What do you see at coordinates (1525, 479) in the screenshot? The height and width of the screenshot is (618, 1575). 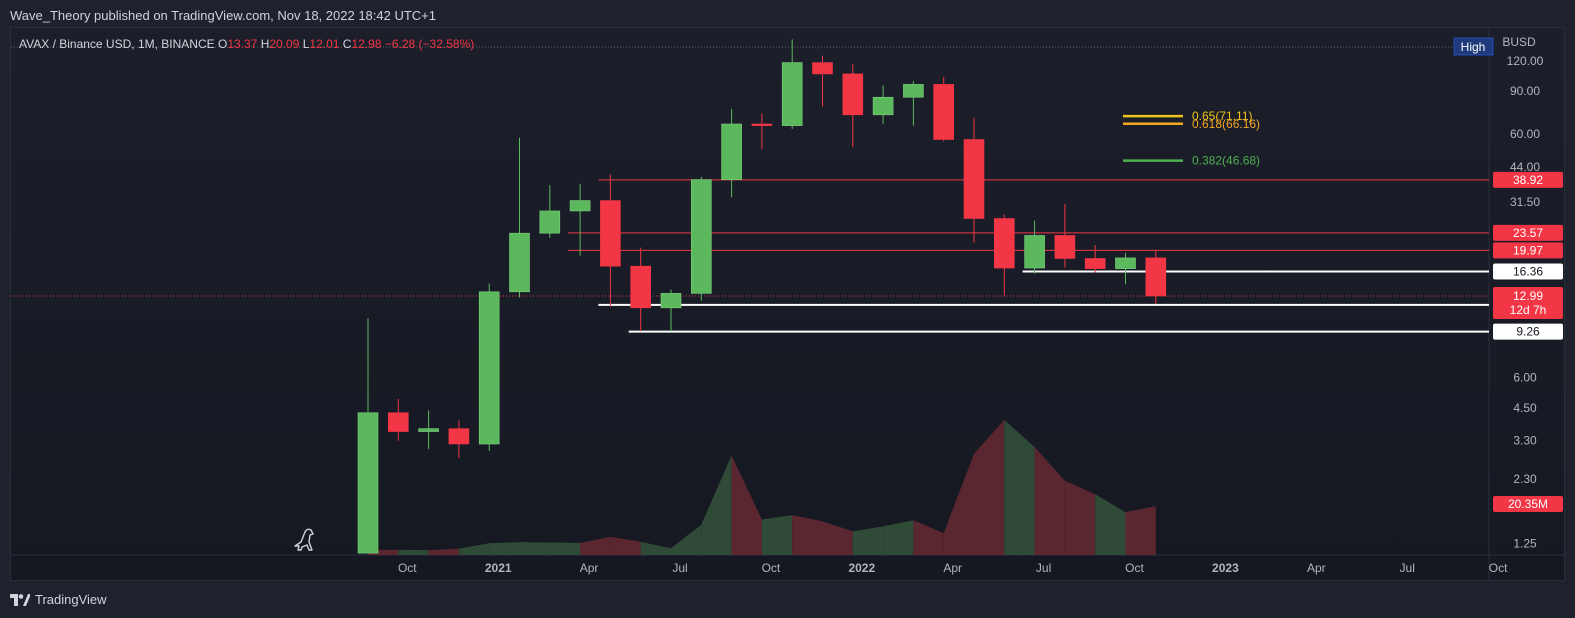 I see `price-tick-8: 2.30` at bounding box center [1525, 479].